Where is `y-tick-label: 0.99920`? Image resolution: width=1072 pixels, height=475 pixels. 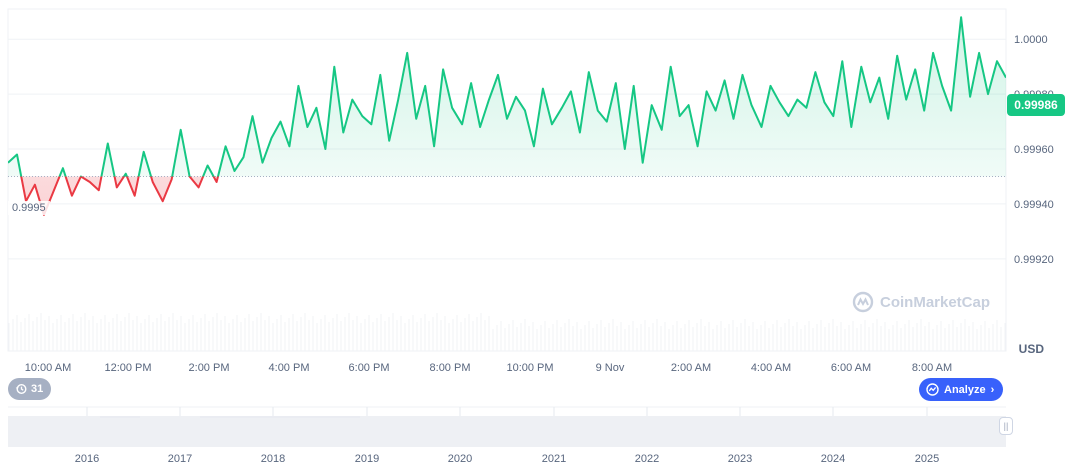 y-tick-label: 0.99920 is located at coordinates (1034, 260).